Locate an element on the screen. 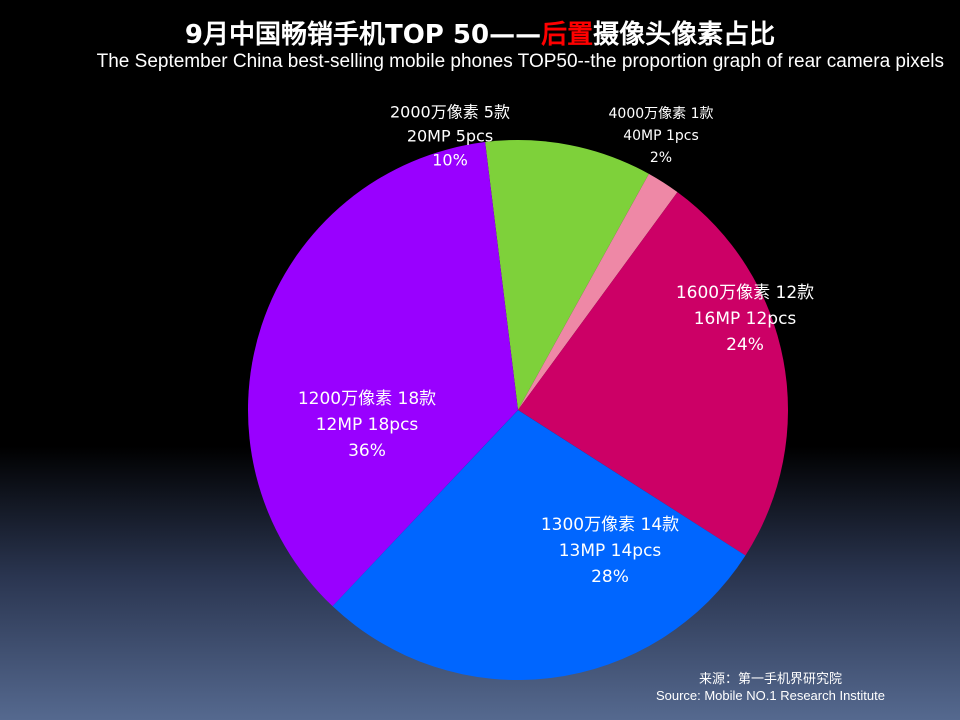  slice-label-4-line-0: 1200万像素 18款 is located at coordinates (367, 399).